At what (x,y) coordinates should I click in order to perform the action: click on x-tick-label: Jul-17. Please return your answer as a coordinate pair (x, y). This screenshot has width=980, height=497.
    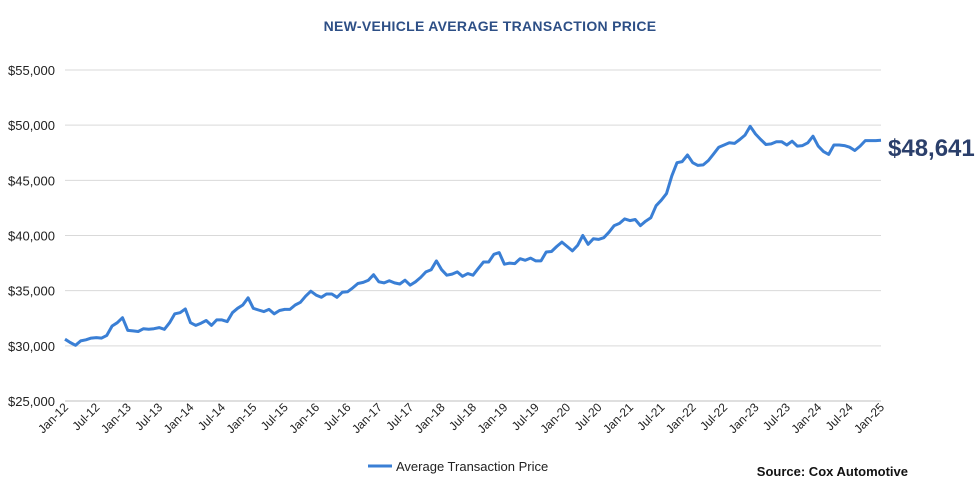
    Looking at the image, I should click on (399, 416).